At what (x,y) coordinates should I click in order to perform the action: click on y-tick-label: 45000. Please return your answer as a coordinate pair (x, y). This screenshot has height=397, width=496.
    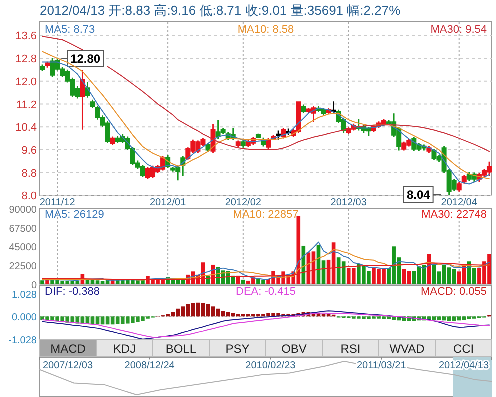
    Looking at the image, I should click on (23, 248).